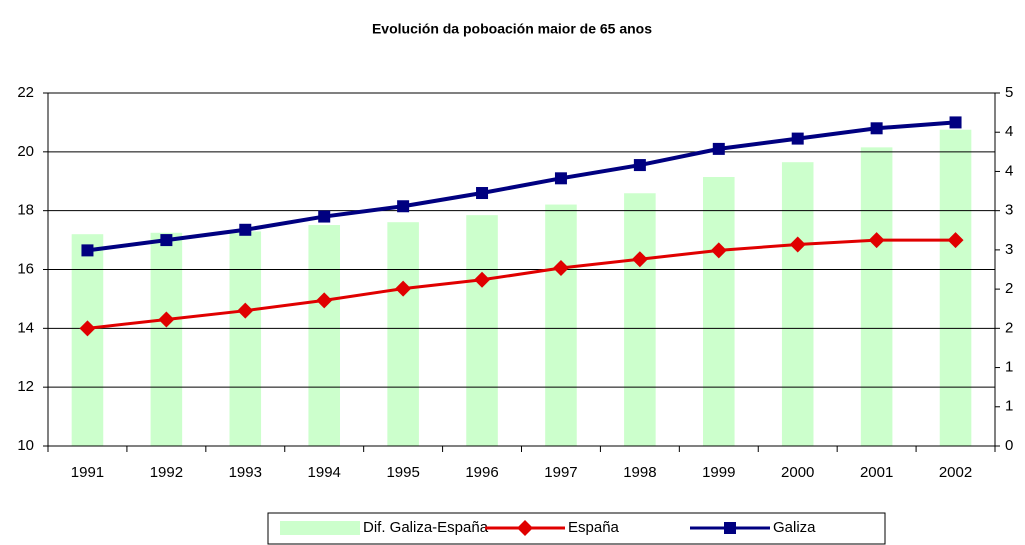  What do you see at coordinates (25, 445) in the screenshot?
I see `y-tick-label: 10` at bounding box center [25, 445].